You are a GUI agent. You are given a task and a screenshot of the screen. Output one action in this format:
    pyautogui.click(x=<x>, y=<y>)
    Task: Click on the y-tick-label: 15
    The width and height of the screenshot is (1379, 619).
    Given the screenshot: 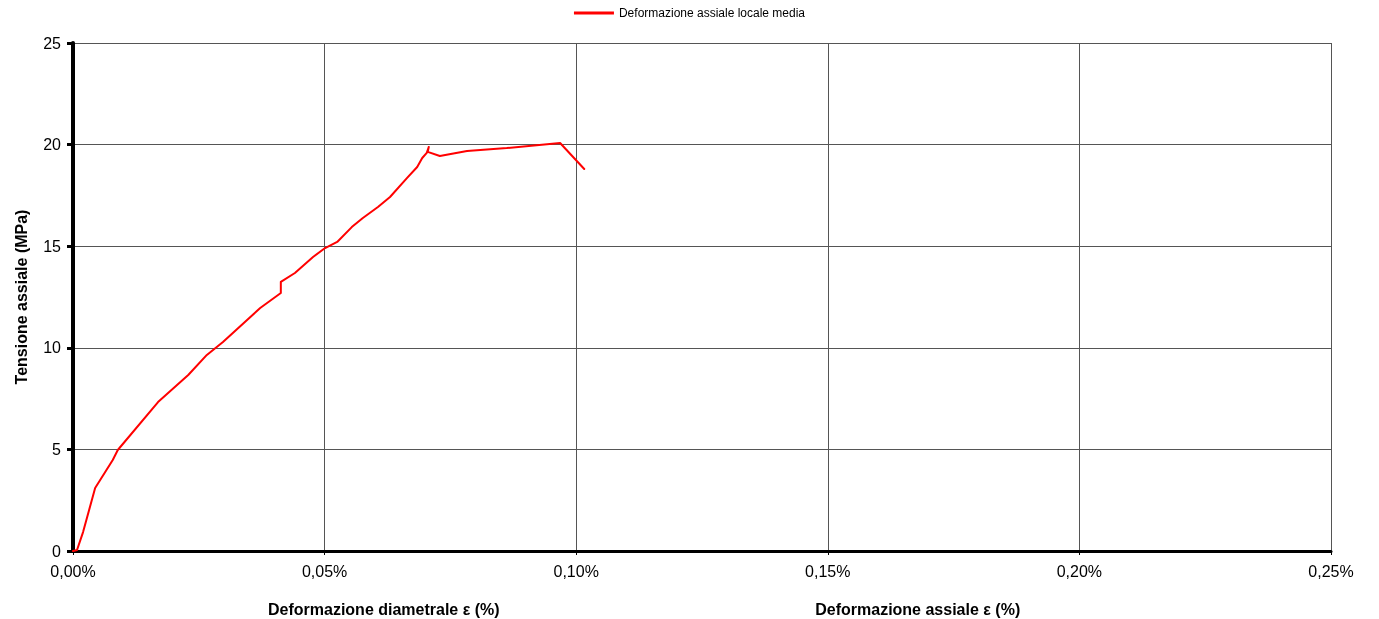 What is the action you would take?
    pyautogui.click(x=52, y=246)
    